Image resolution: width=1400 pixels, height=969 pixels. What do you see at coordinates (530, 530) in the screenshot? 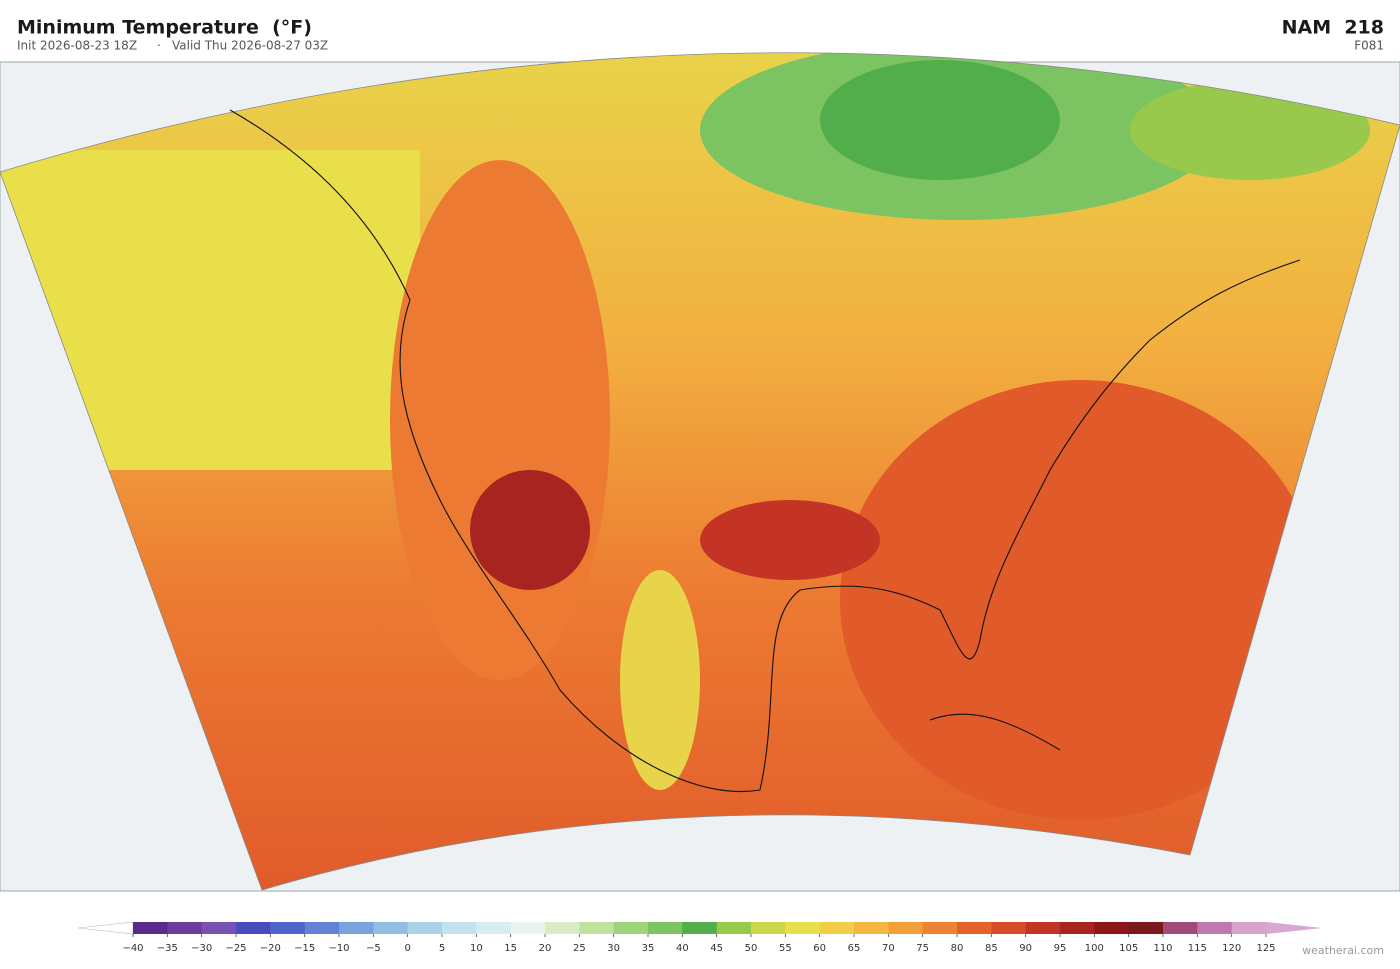
I see `desert-hot` at bounding box center [530, 530].